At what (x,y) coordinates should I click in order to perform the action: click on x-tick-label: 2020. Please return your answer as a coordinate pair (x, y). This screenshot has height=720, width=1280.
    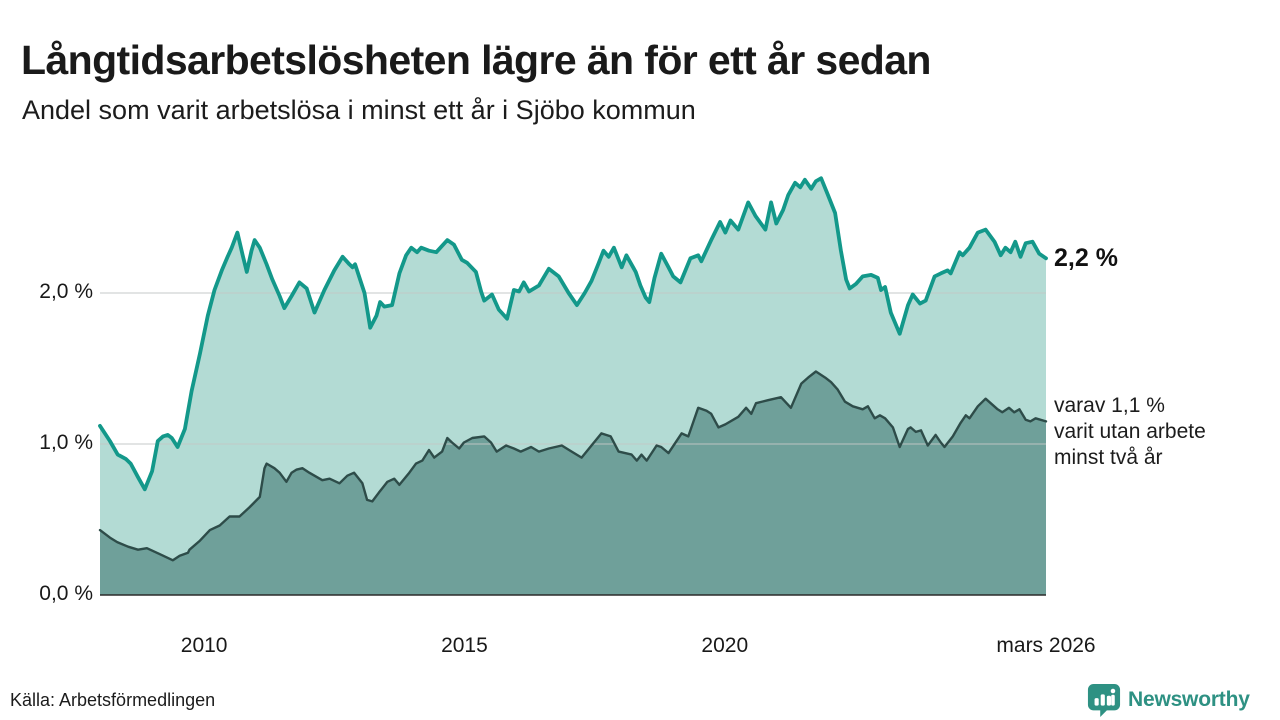
    Looking at the image, I should click on (725, 645).